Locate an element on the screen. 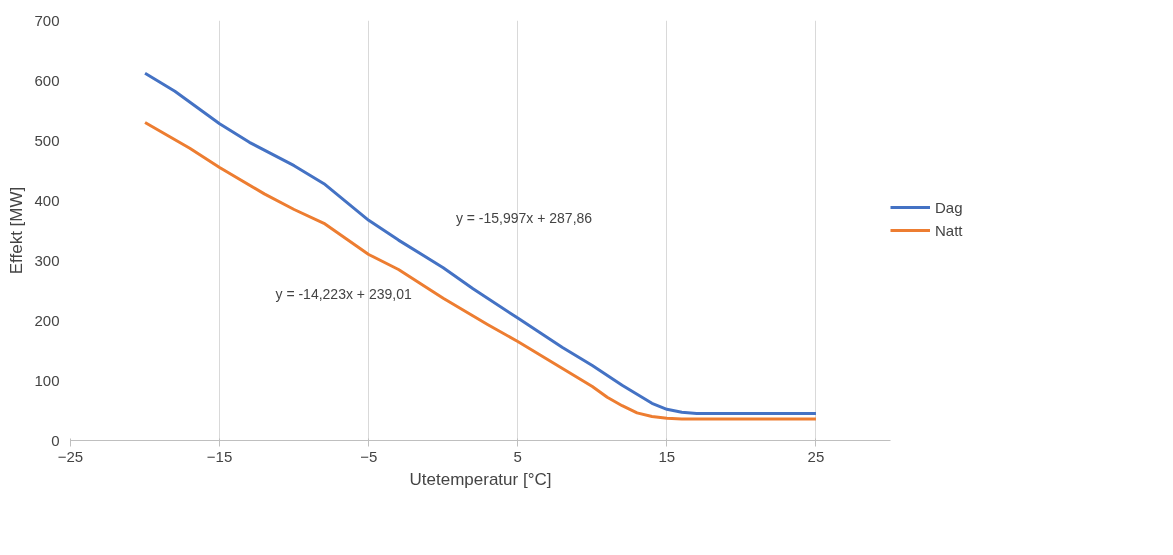  y-tick-label: 600 is located at coordinates (47, 80).